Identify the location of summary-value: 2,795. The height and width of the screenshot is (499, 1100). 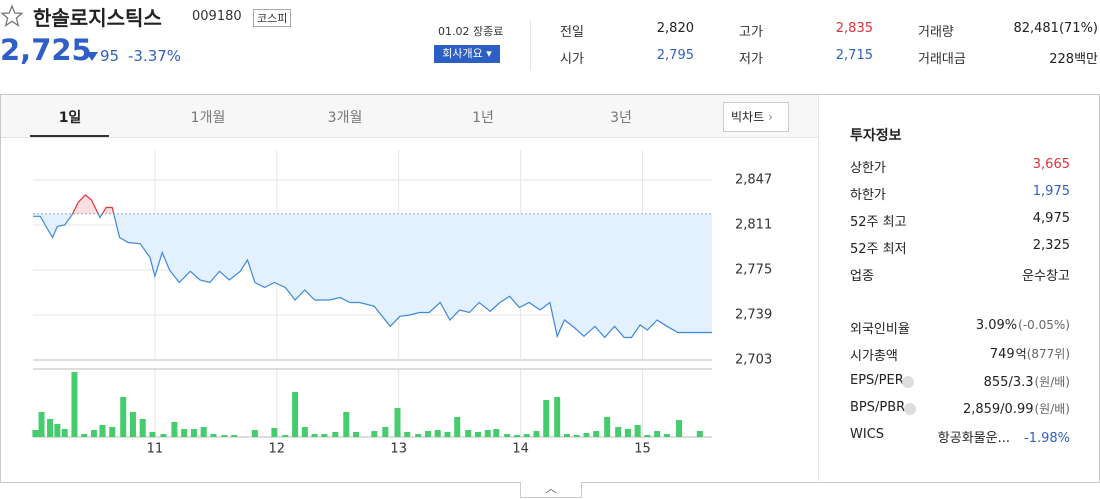
(675, 55).